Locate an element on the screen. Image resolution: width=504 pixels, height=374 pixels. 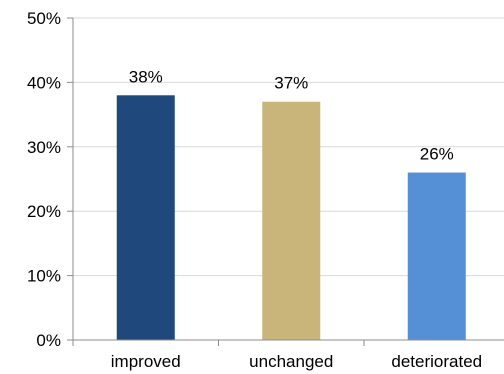
y-tick-label: 10% is located at coordinates (44, 276).